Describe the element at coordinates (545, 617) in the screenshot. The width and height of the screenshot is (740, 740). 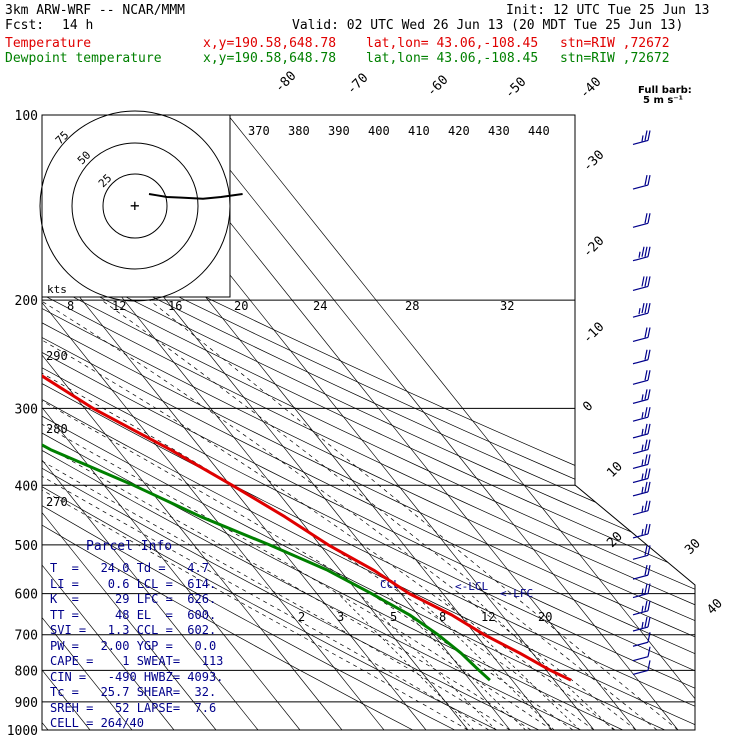
I see `mixing-ratio-label: 20` at that location.